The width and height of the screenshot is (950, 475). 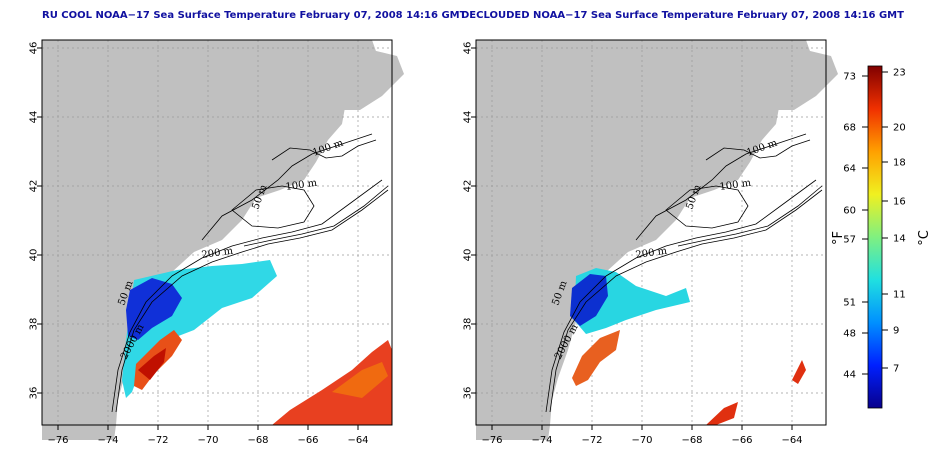 What do you see at coordinates (899, 239) in the screenshot?
I see `celsius-tick-label: 14` at bounding box center [899, 239].